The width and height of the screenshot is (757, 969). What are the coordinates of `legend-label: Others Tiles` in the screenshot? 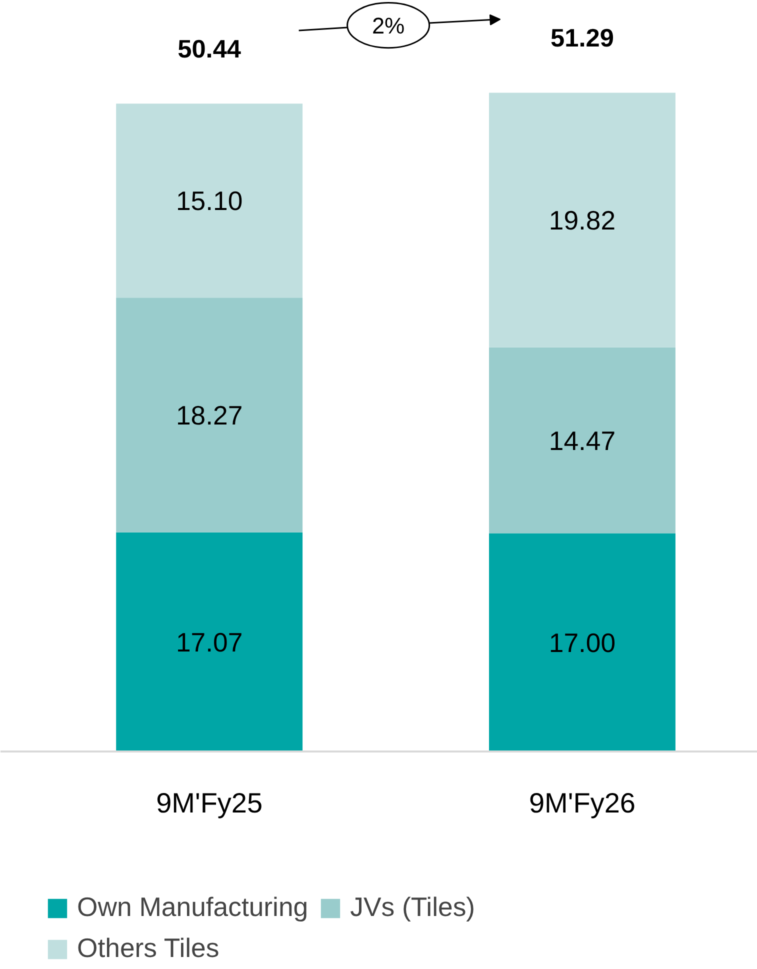 It's located at (148, 948).